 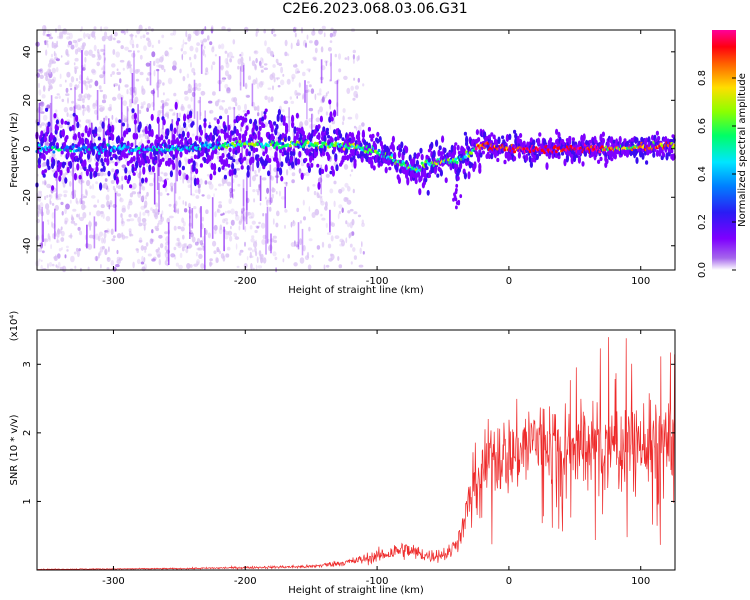 What do you see at coordinates (14, 449) in the screenshot?
I see `snr-y-axis-label: SNR (10 * v/v)` at bounding box center [14, 449].